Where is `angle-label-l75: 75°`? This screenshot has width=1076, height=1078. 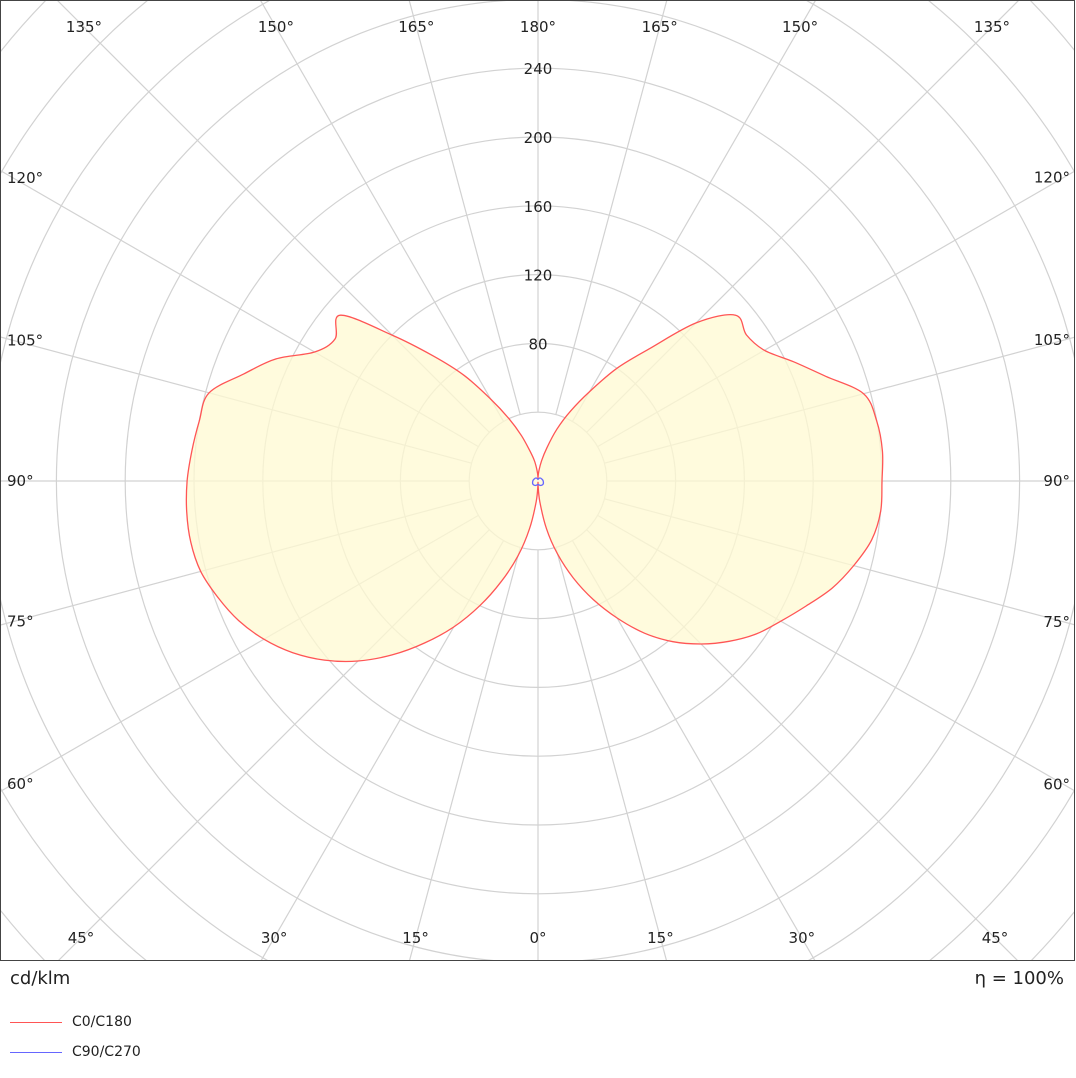 angle-label-l75: 75° is located at coordinates (20, 622).